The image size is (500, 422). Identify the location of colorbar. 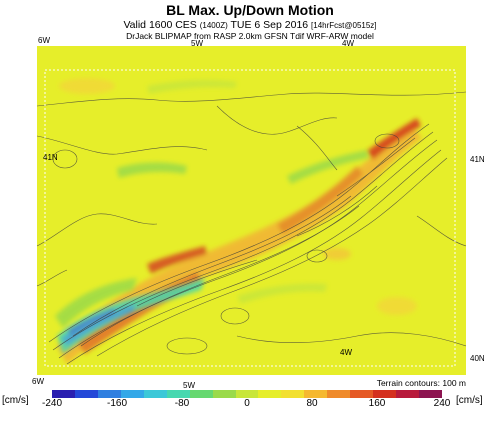
(247, 394).